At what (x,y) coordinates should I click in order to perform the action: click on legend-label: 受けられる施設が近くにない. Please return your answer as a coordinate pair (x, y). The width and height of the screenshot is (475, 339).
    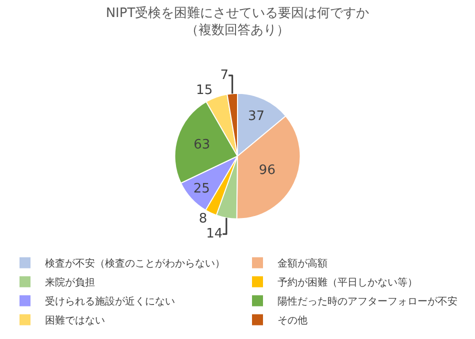
    Looking at the image, I should click on (110, 302).